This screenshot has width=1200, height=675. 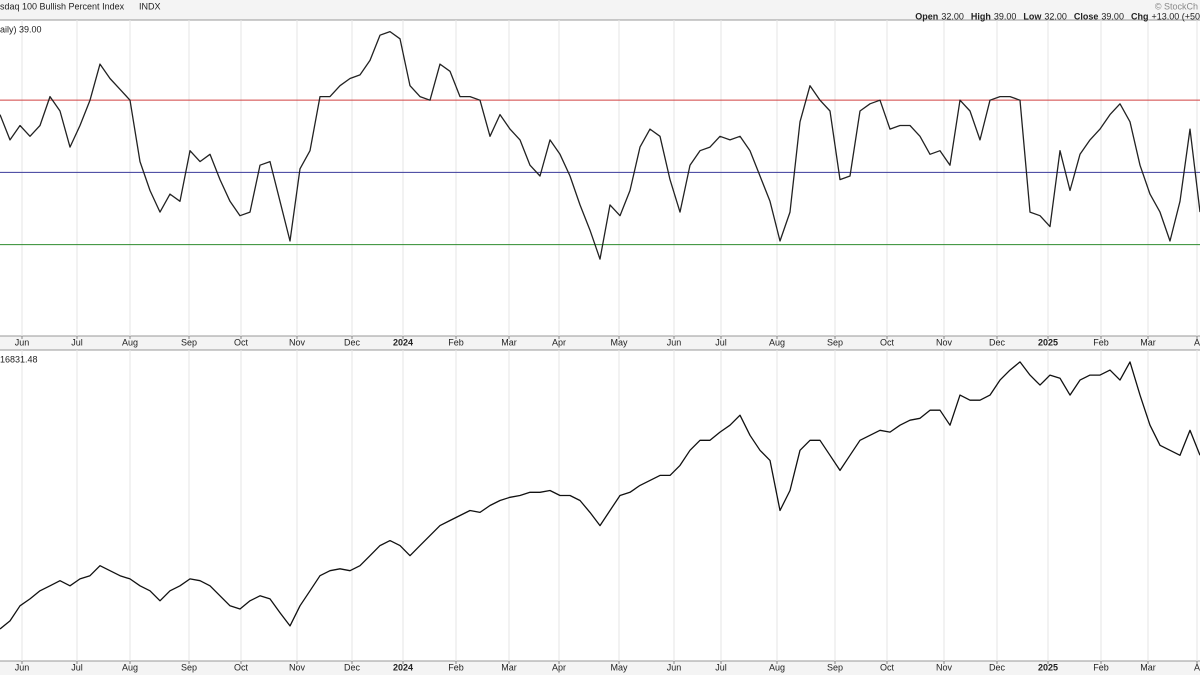 I want to click on legend-label: 16831.48, so click(x=19, y=359).